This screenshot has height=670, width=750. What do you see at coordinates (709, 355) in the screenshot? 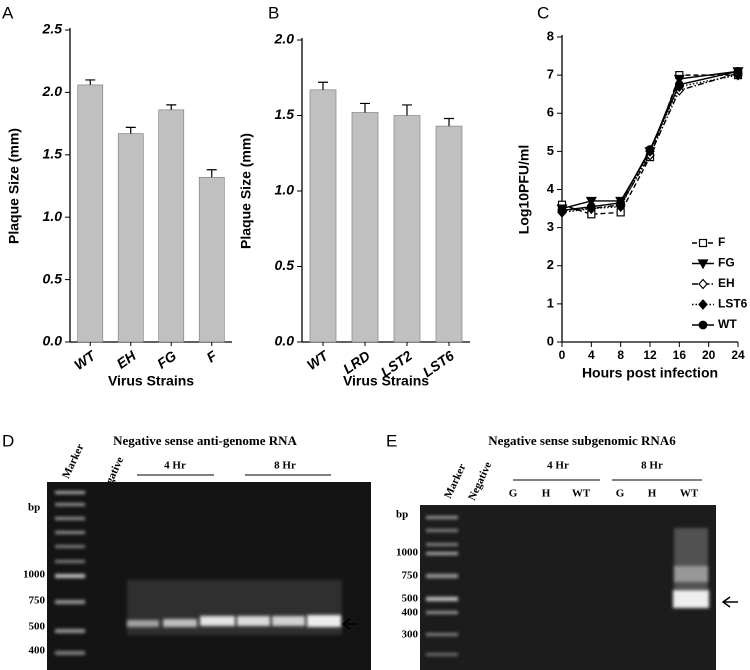
I see `x-tick-label: 20` at bounding box center [709, 355].